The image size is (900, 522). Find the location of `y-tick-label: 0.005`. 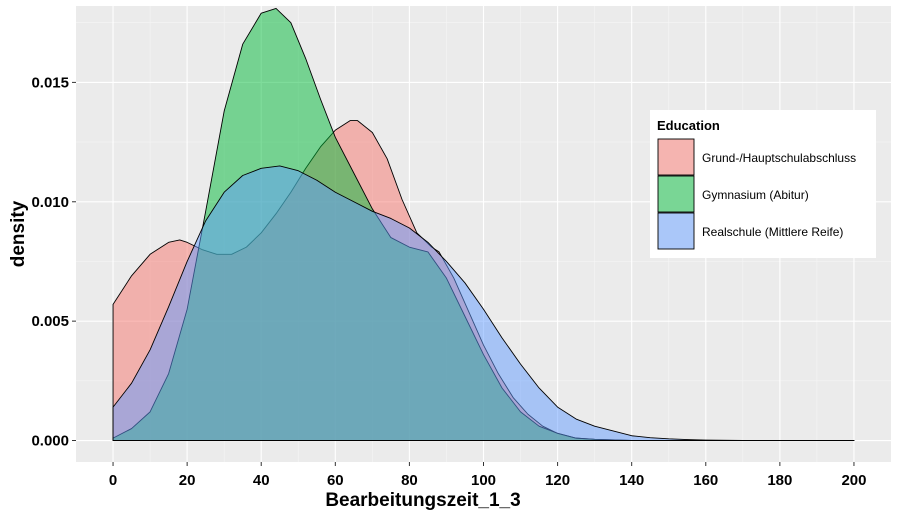

y-tick-label: 0.005 is located at coordinates (50, 321).